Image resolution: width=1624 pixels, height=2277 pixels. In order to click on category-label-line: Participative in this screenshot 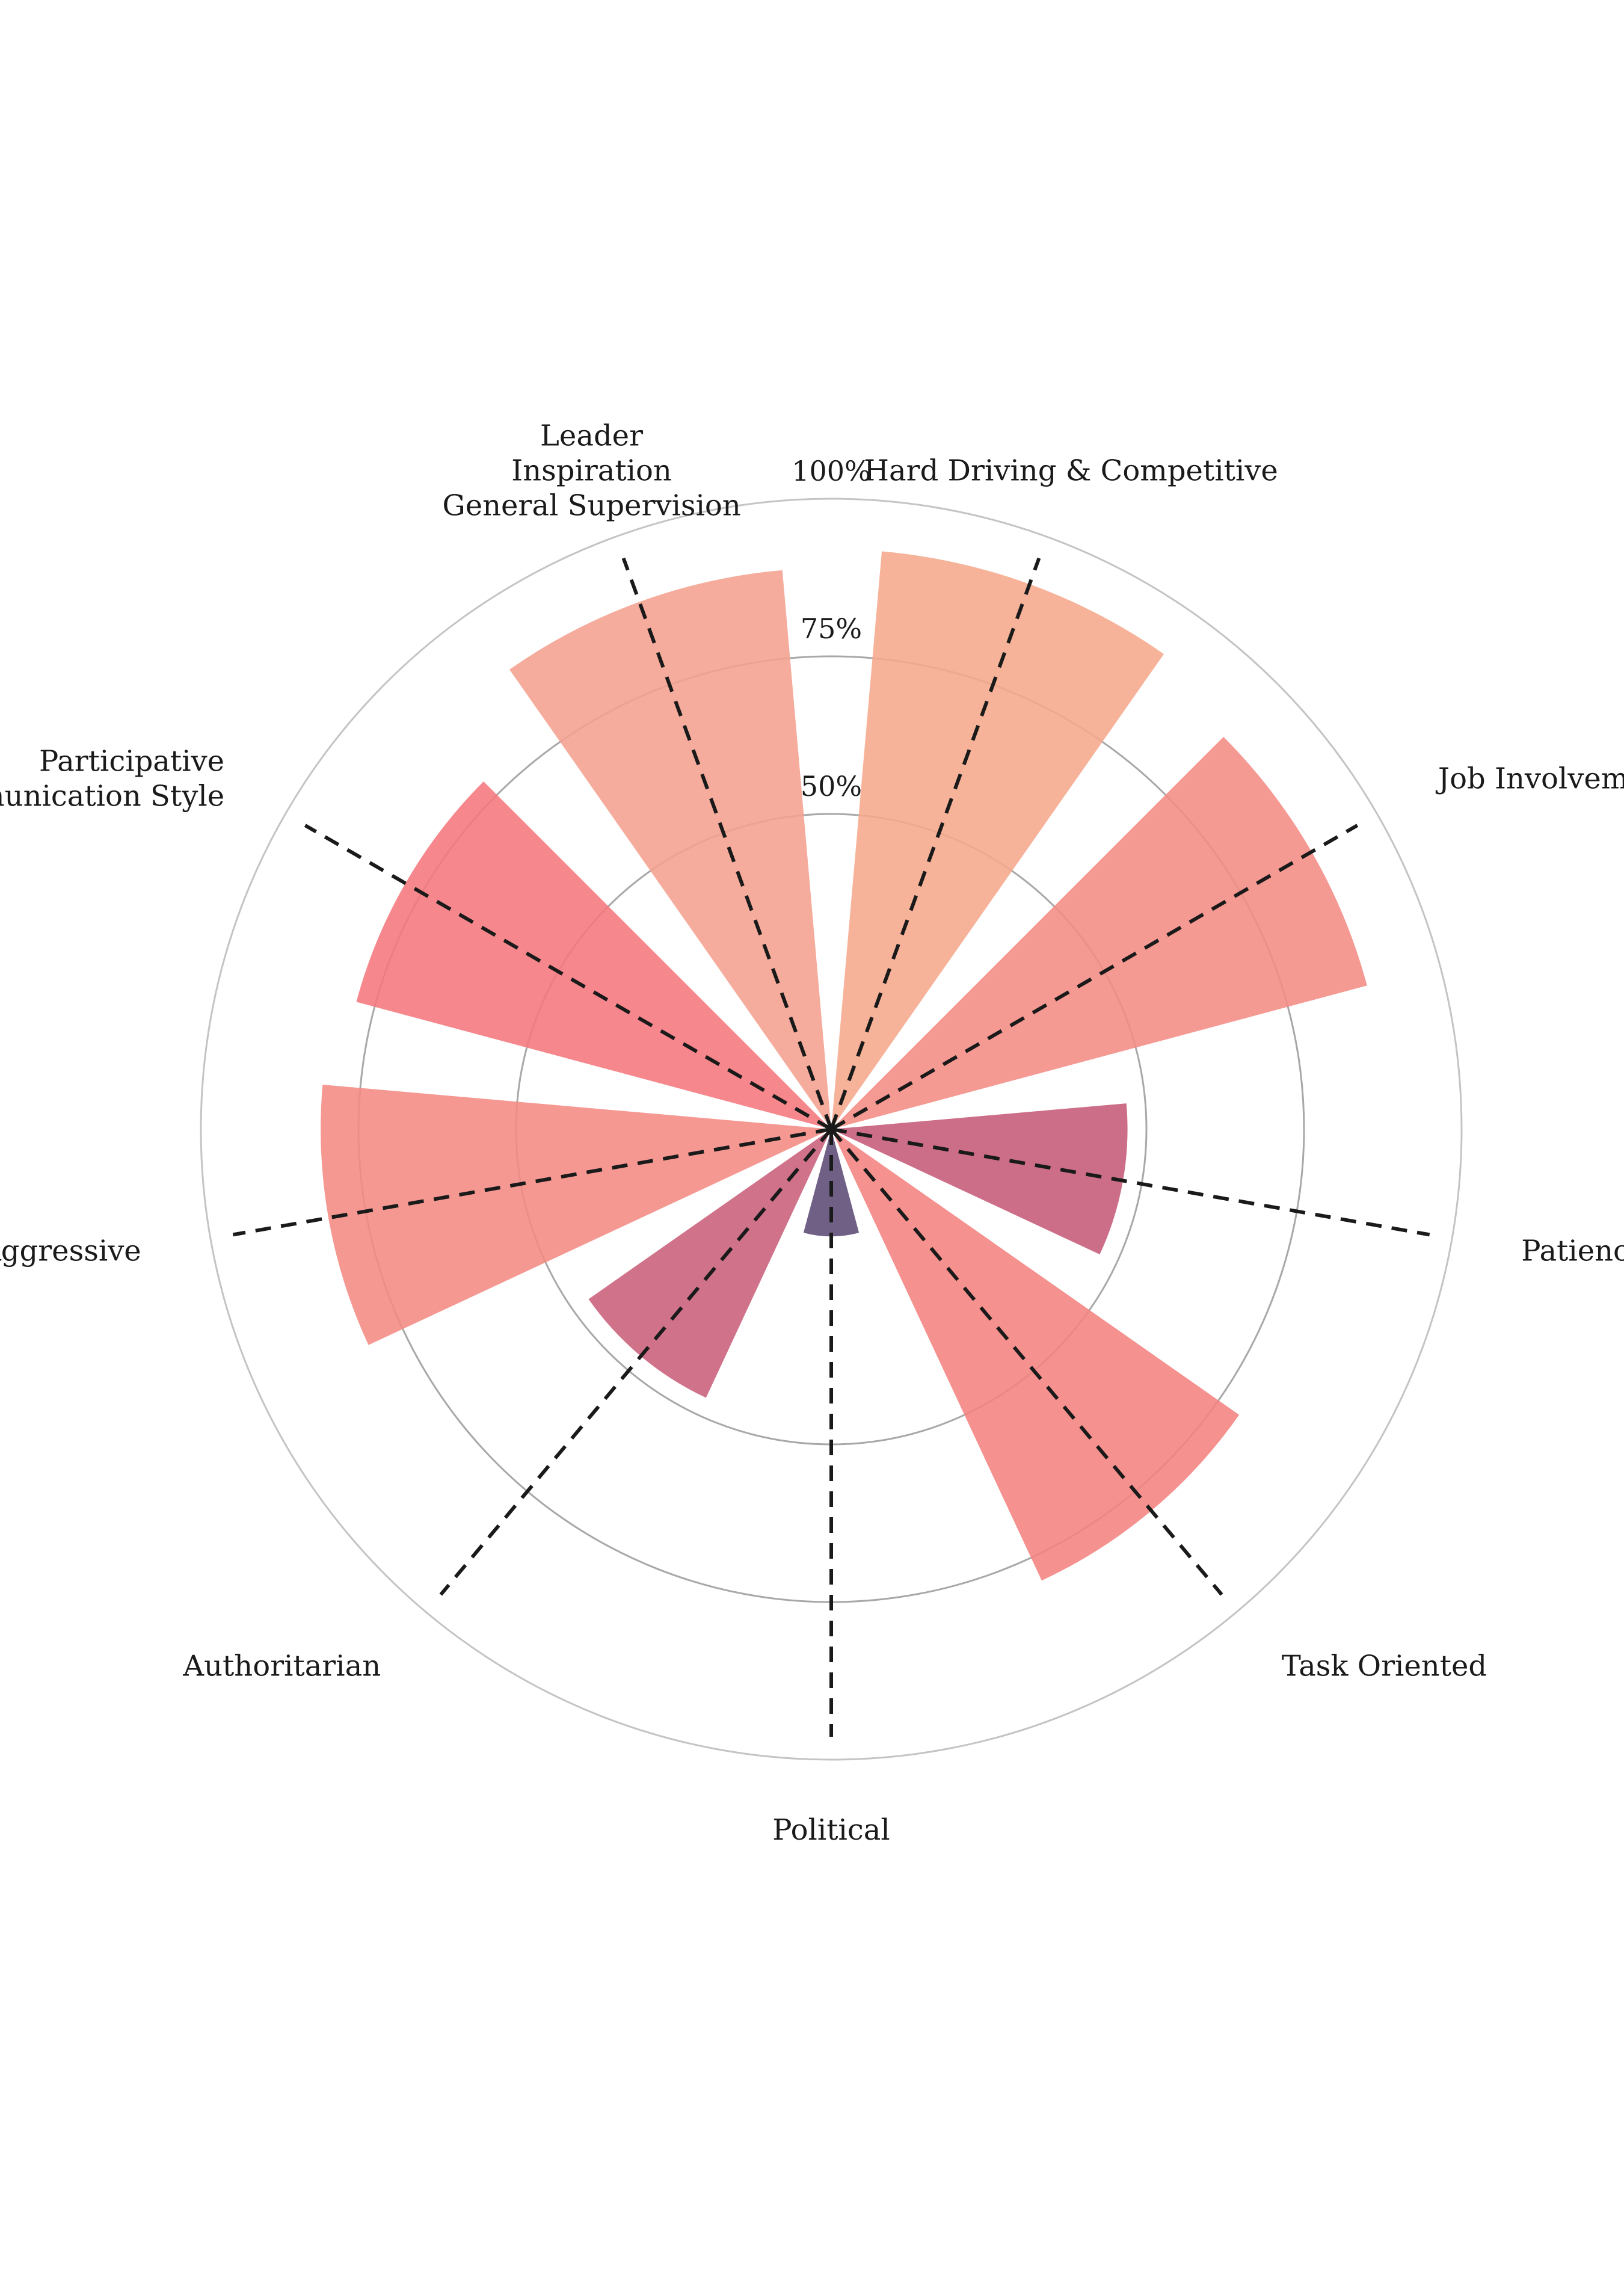, I will do `click(131, 761)`.